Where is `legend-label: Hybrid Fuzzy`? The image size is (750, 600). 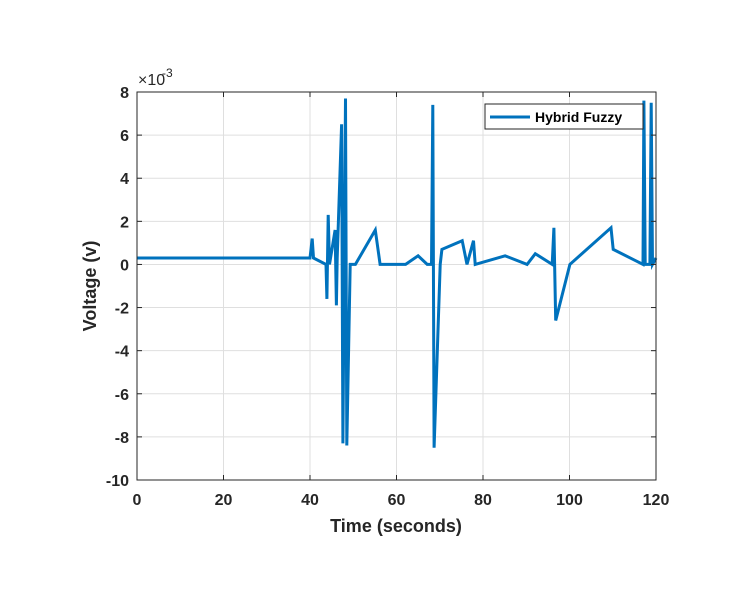 legend-label: Hybrid Fuzzy is located at coordinates (578, 117).